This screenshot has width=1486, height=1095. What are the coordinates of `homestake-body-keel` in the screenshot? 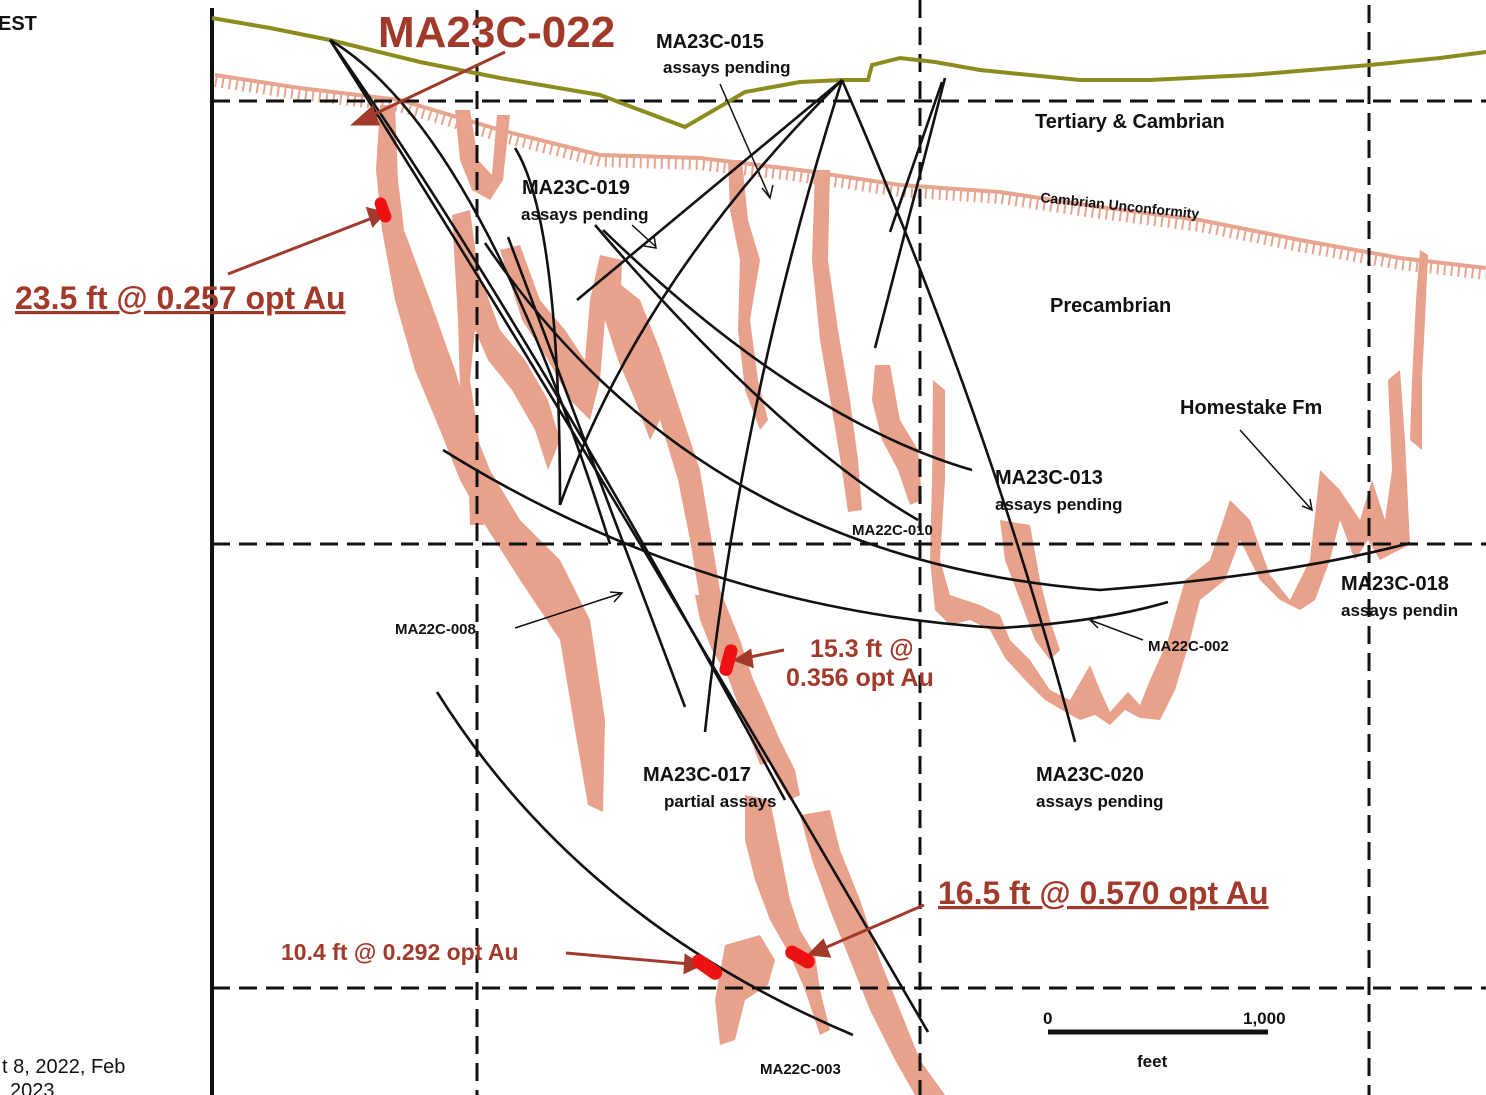 It's located at (1170, 547).